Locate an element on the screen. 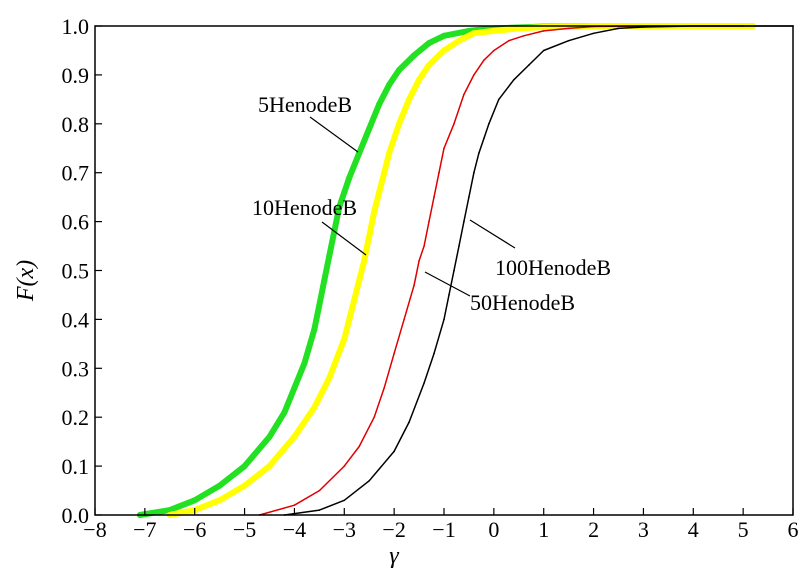  y-tick-label: 0.1 is located at coordinates (76, 466).